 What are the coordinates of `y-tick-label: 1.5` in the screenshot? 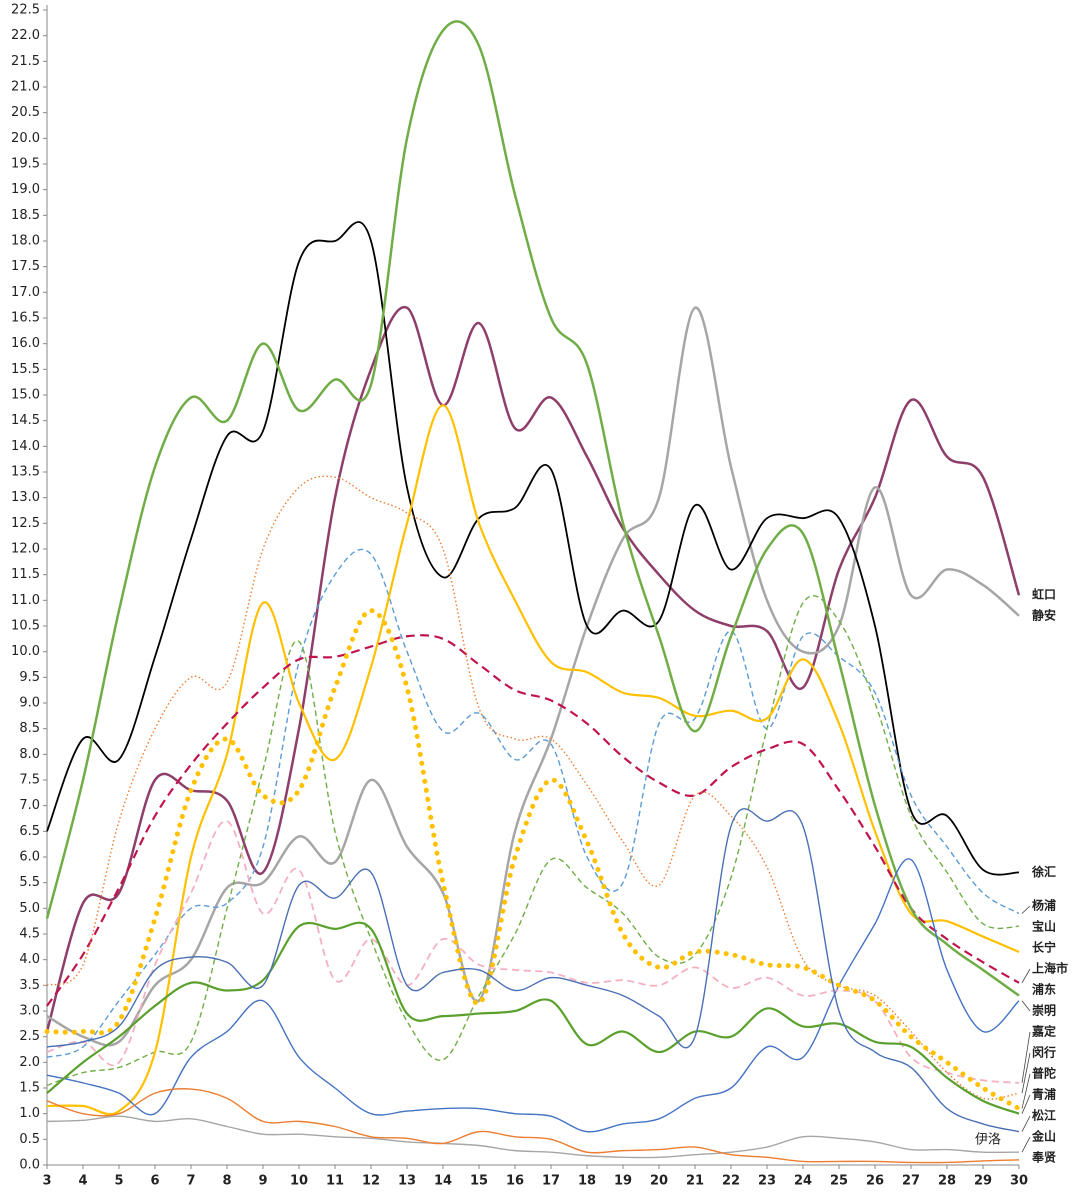 It's located at (29, 1088).